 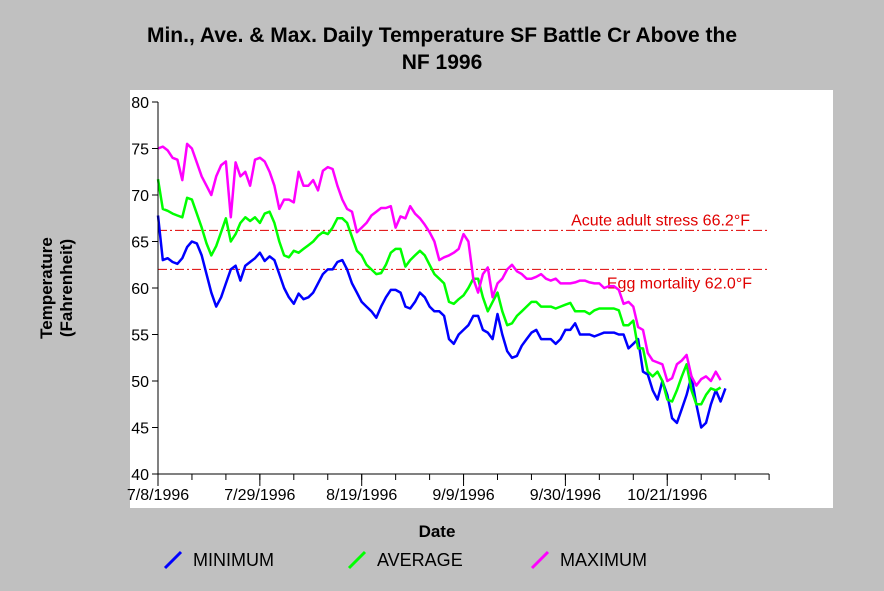 What do you see at coordinates (361, 495) in the screenshot?
I see `x-tick-label: 8/19/1996` at bounding box center [361, 495].